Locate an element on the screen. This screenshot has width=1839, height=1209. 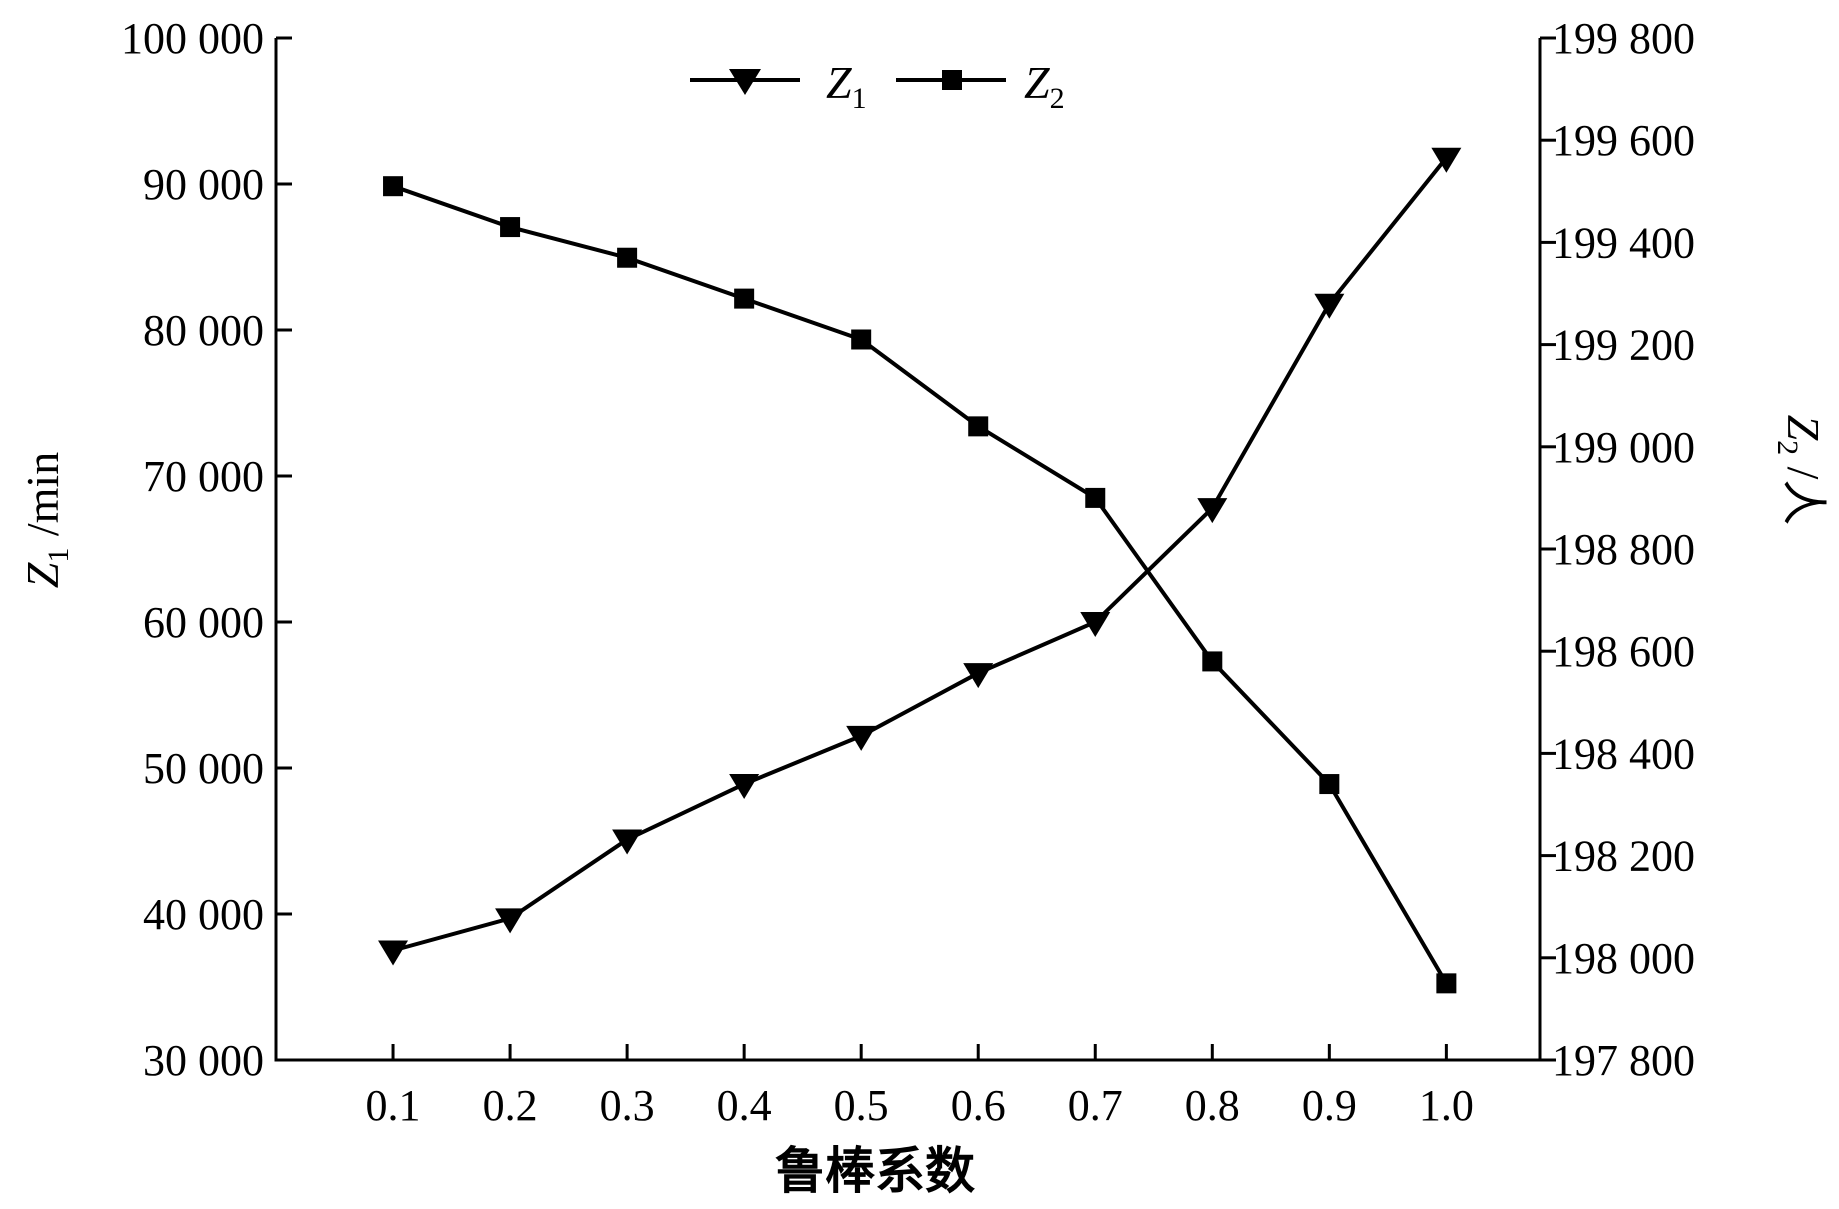
x-tick-label: 0.2 is located at coordinates (510, 1105).